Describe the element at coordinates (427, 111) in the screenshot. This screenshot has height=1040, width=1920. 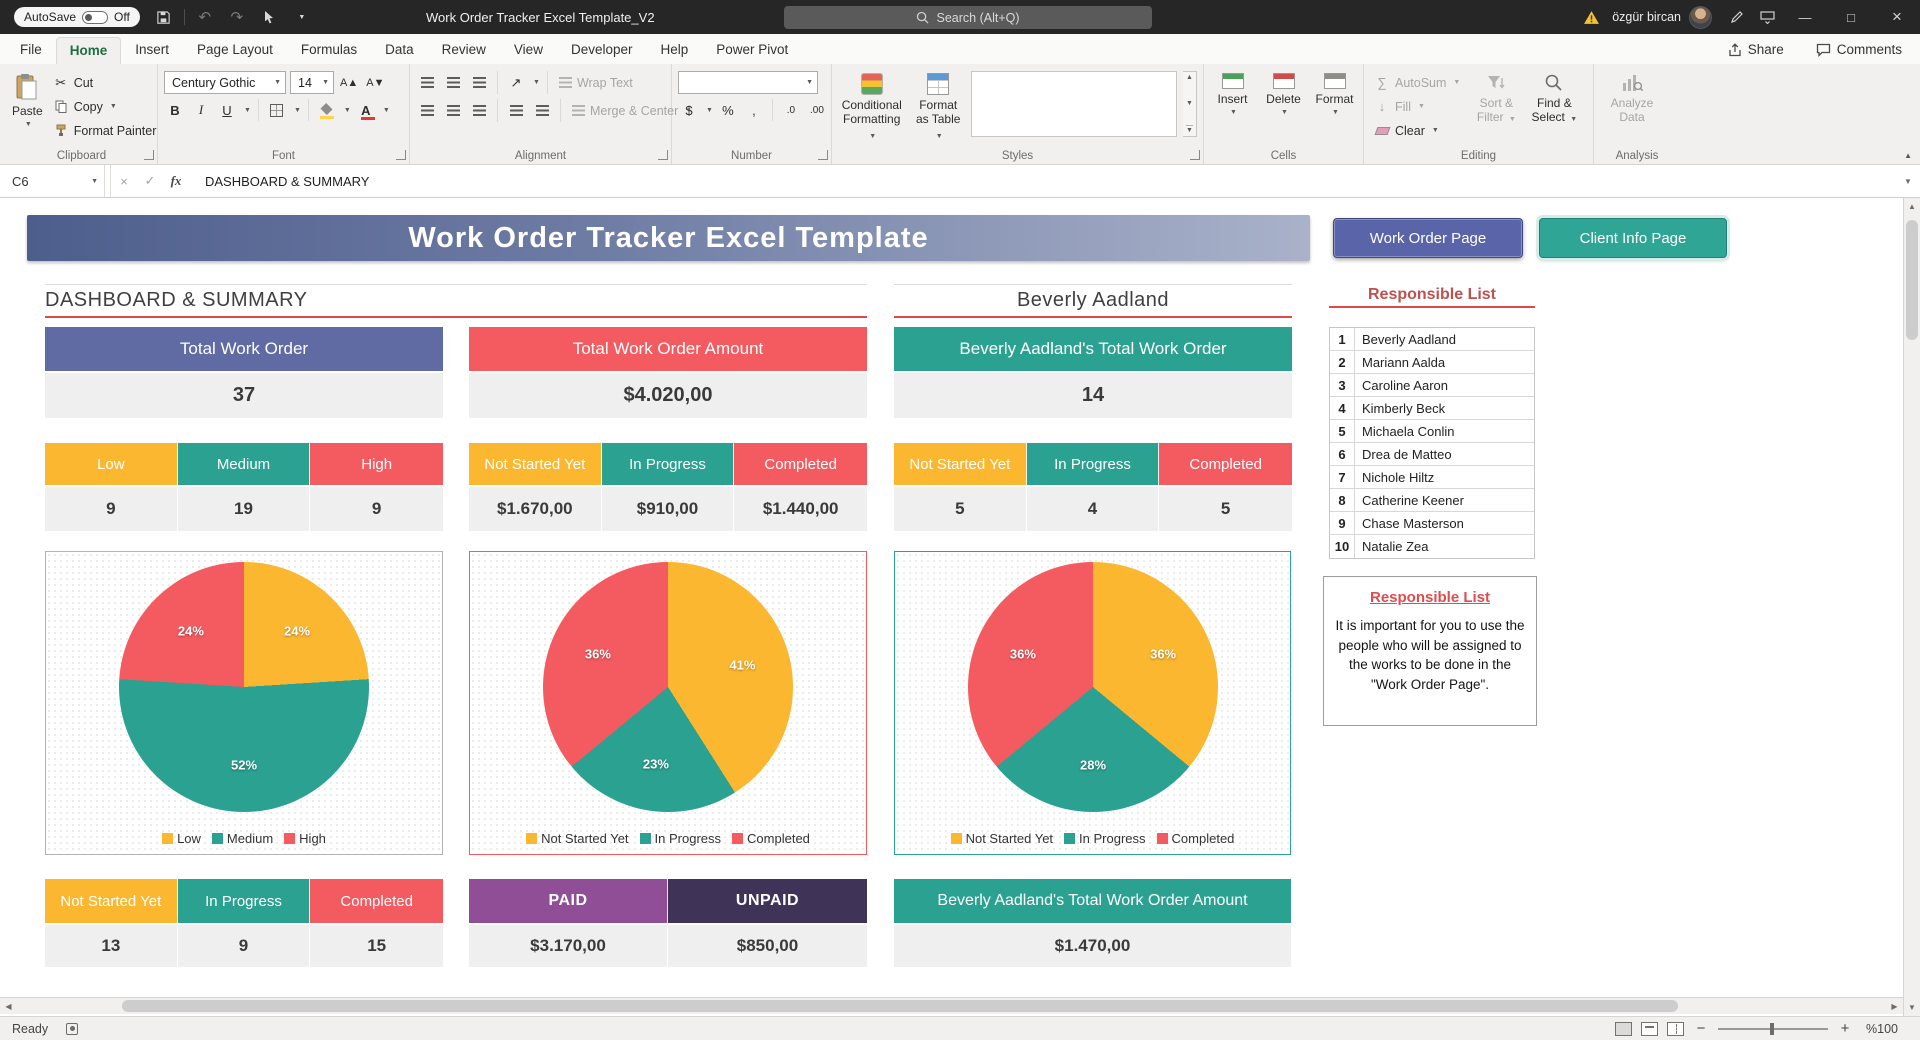
I see `align-left-button` at that location.